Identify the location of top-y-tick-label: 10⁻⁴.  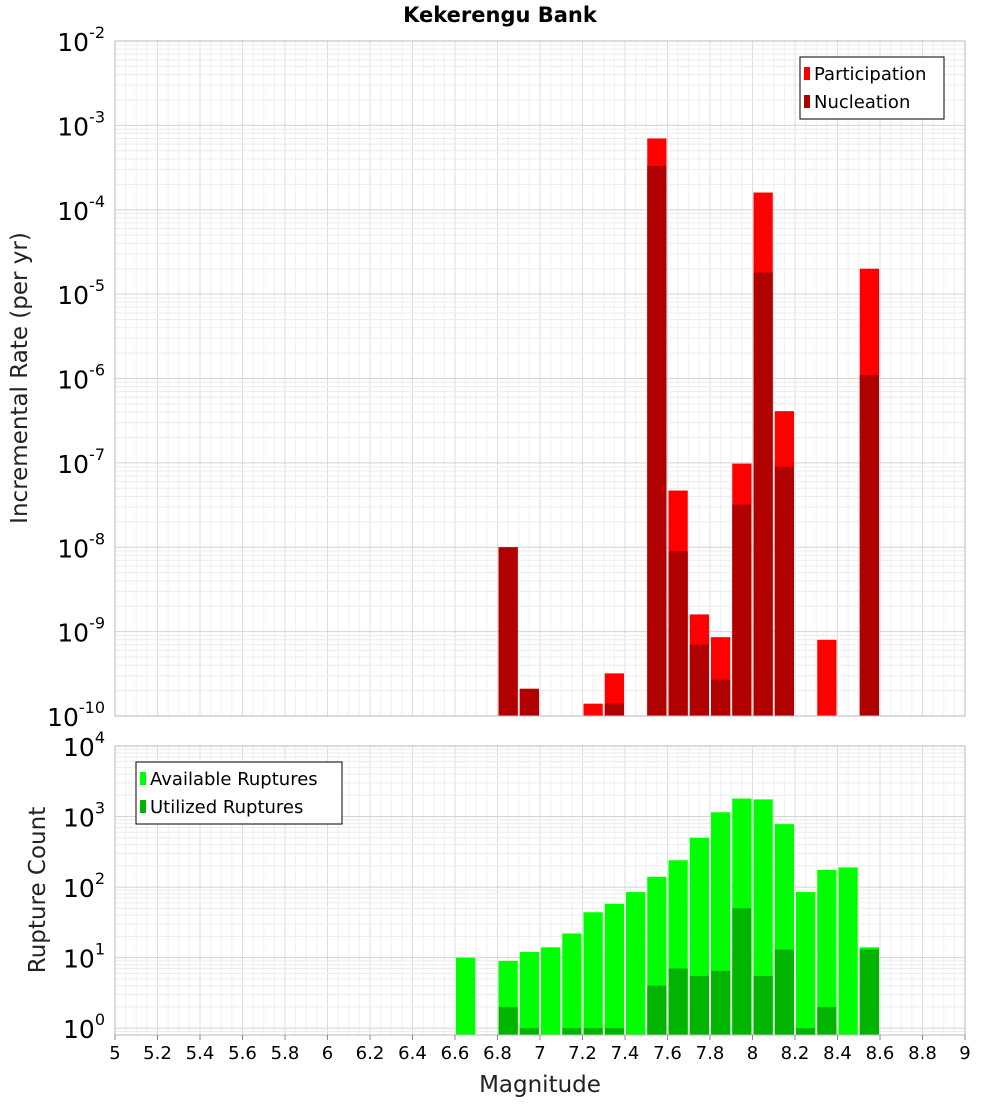
(81, 209).